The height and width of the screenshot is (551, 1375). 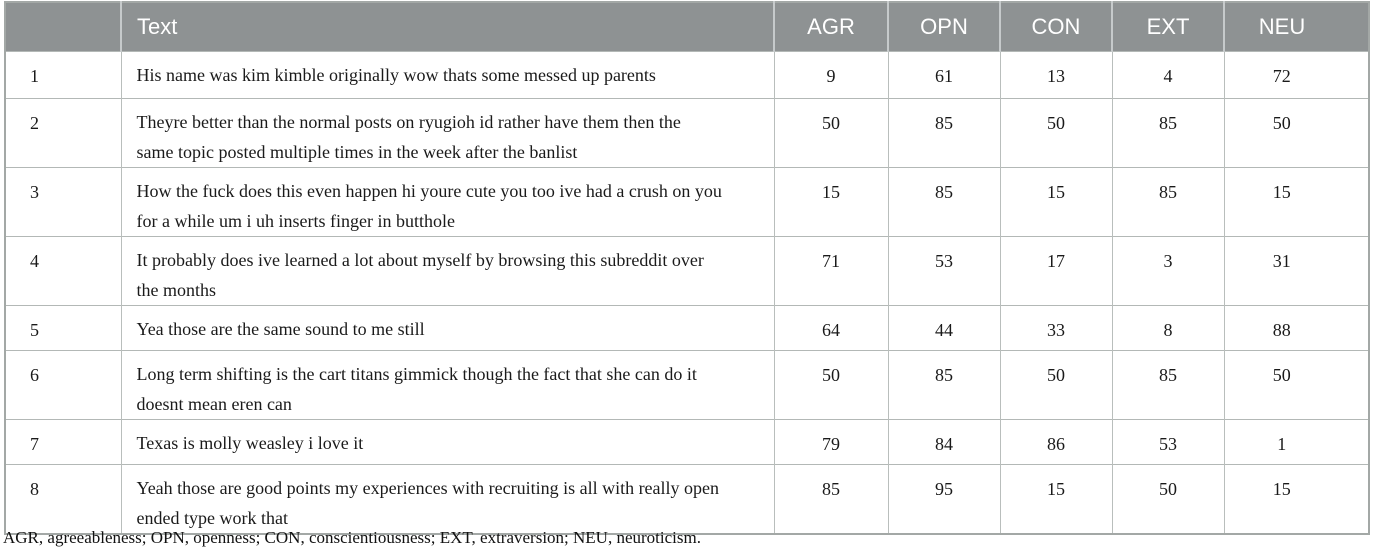 What do you see at coordinates (943, 27) in the screenshot?
I see `header-opn: OPN` at bounding box center [943, 27].